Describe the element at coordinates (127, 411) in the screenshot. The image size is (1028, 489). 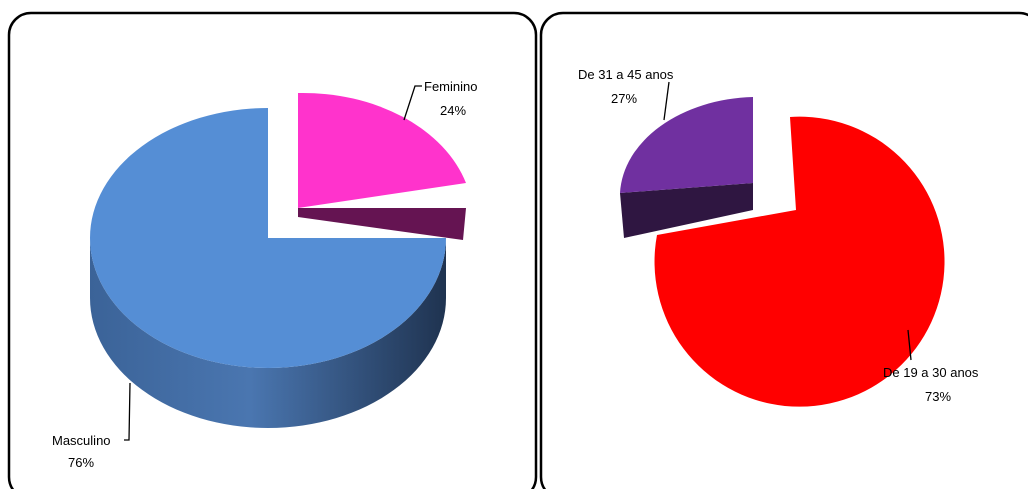
I see `leader-line-masculino` at that location.